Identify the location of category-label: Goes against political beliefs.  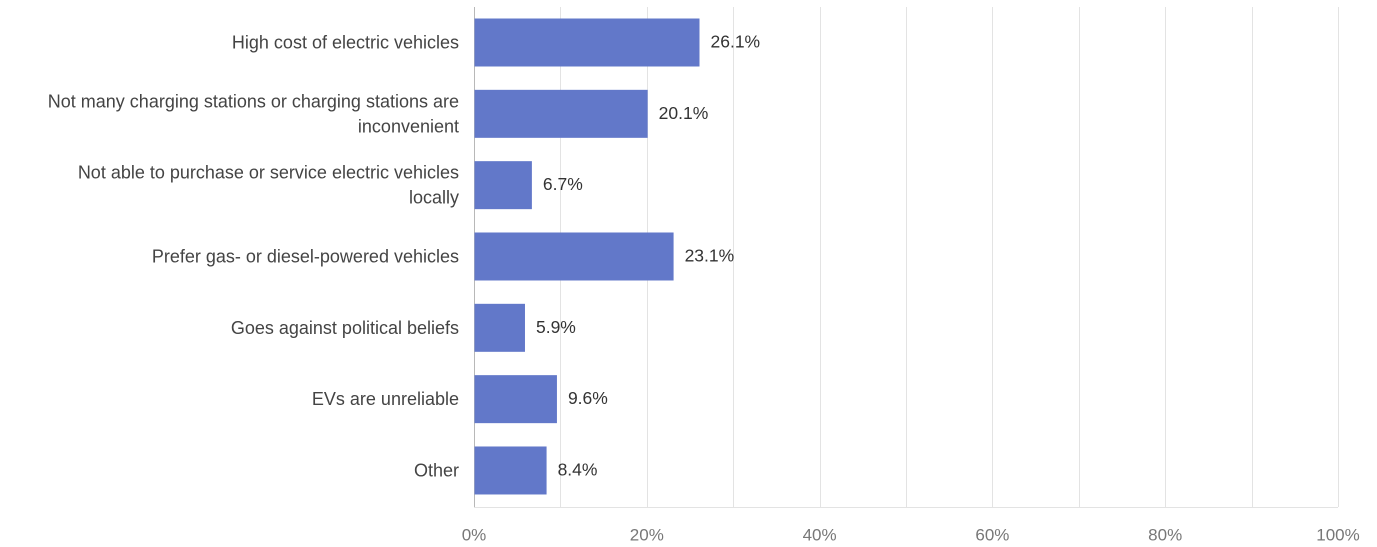
(345, 328).